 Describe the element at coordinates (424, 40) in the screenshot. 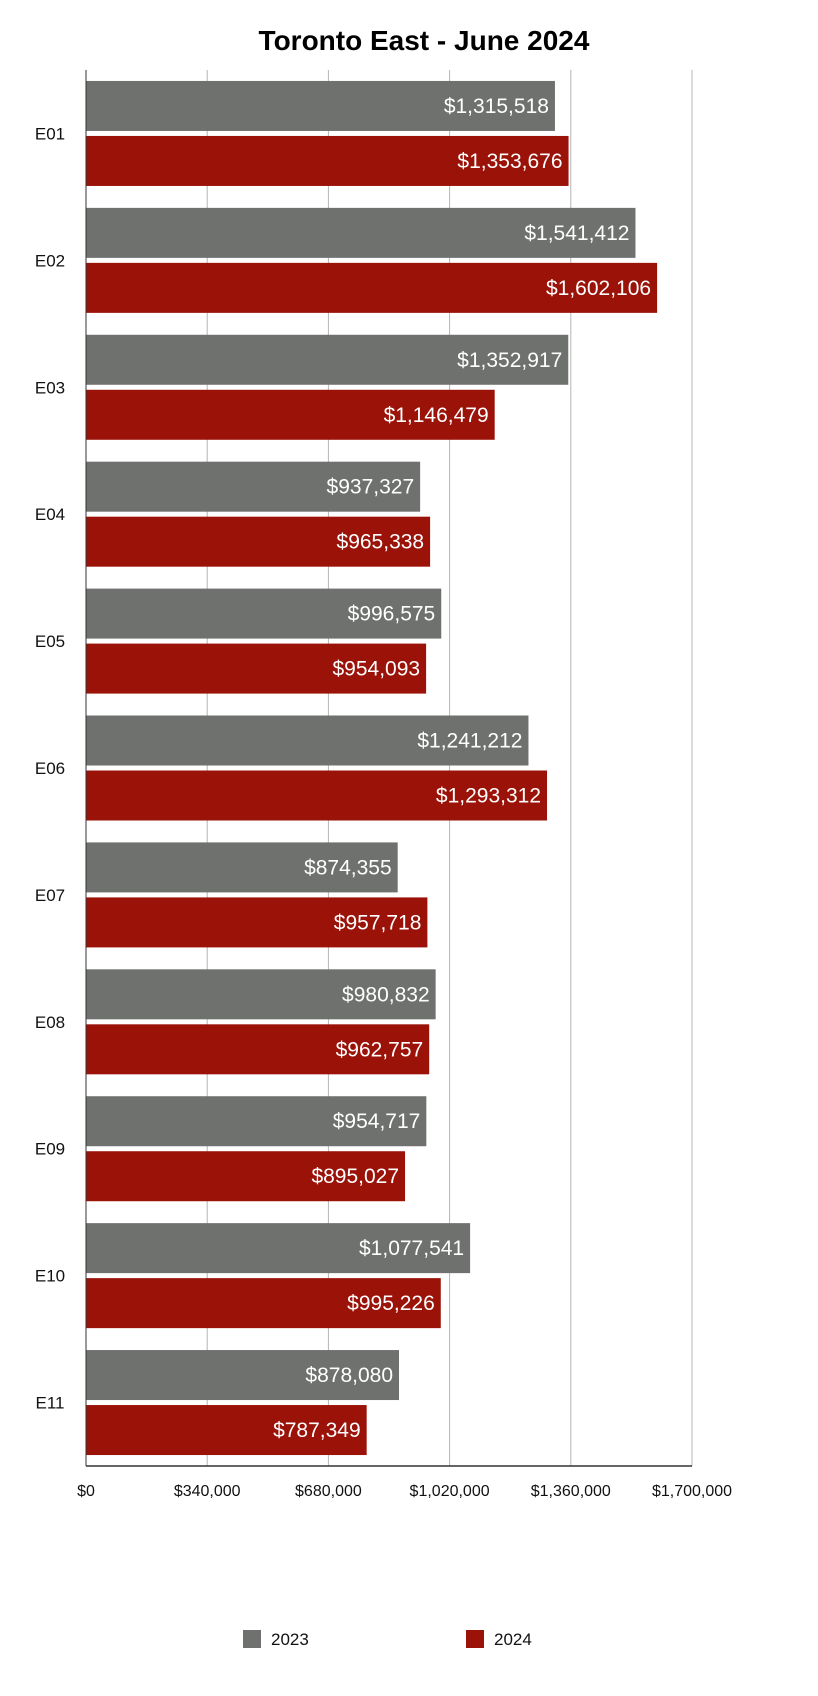

I see `chart-title: Toronto East - June 2024` at that location.